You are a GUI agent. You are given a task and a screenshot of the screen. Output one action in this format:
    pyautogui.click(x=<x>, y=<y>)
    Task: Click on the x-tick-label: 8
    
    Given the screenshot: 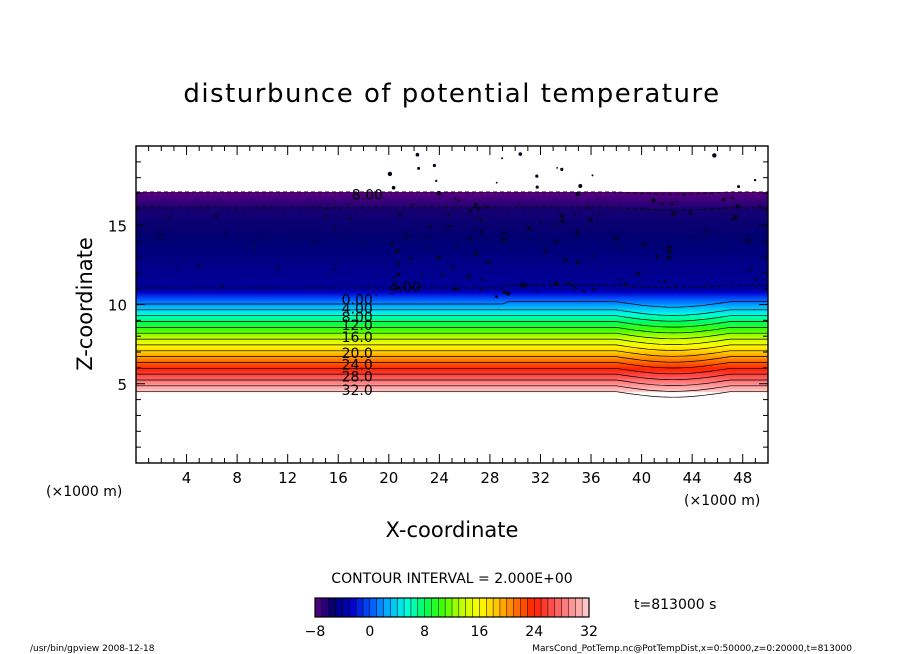 What is the action you would take?
    pyautogui.click(x=237, y=478)
    